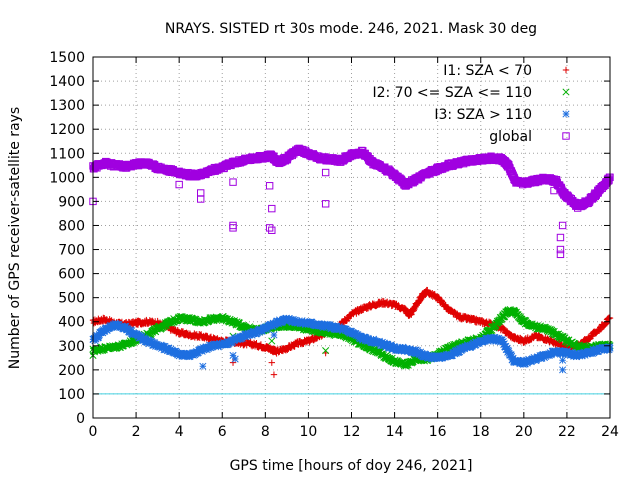 The image size is (640, 480). I want to click on y-tick-label: 1300, so click(67, 106).